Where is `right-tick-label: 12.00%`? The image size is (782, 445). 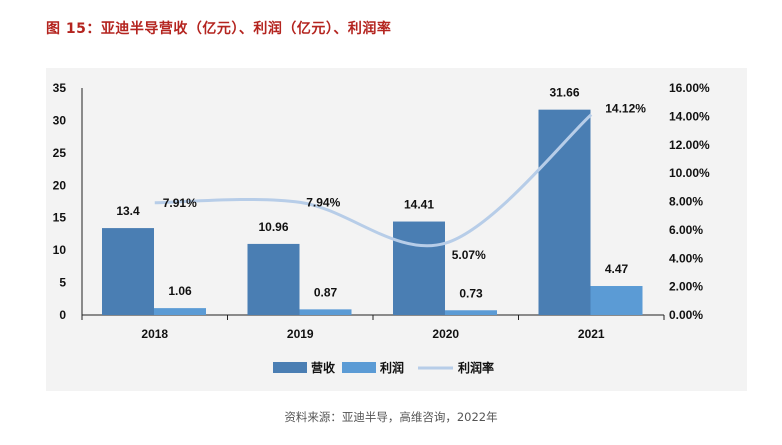 right-tick-label: 12.00% is located at coordinates (689, 145).